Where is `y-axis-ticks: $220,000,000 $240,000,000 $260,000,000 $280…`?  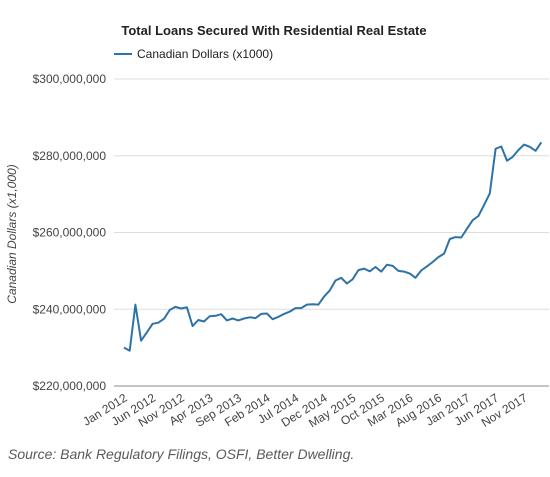 y-axis-ticks: $220,000,000 $240,000,000 $260,000,000 $280… is located at coordinates (70, 232).